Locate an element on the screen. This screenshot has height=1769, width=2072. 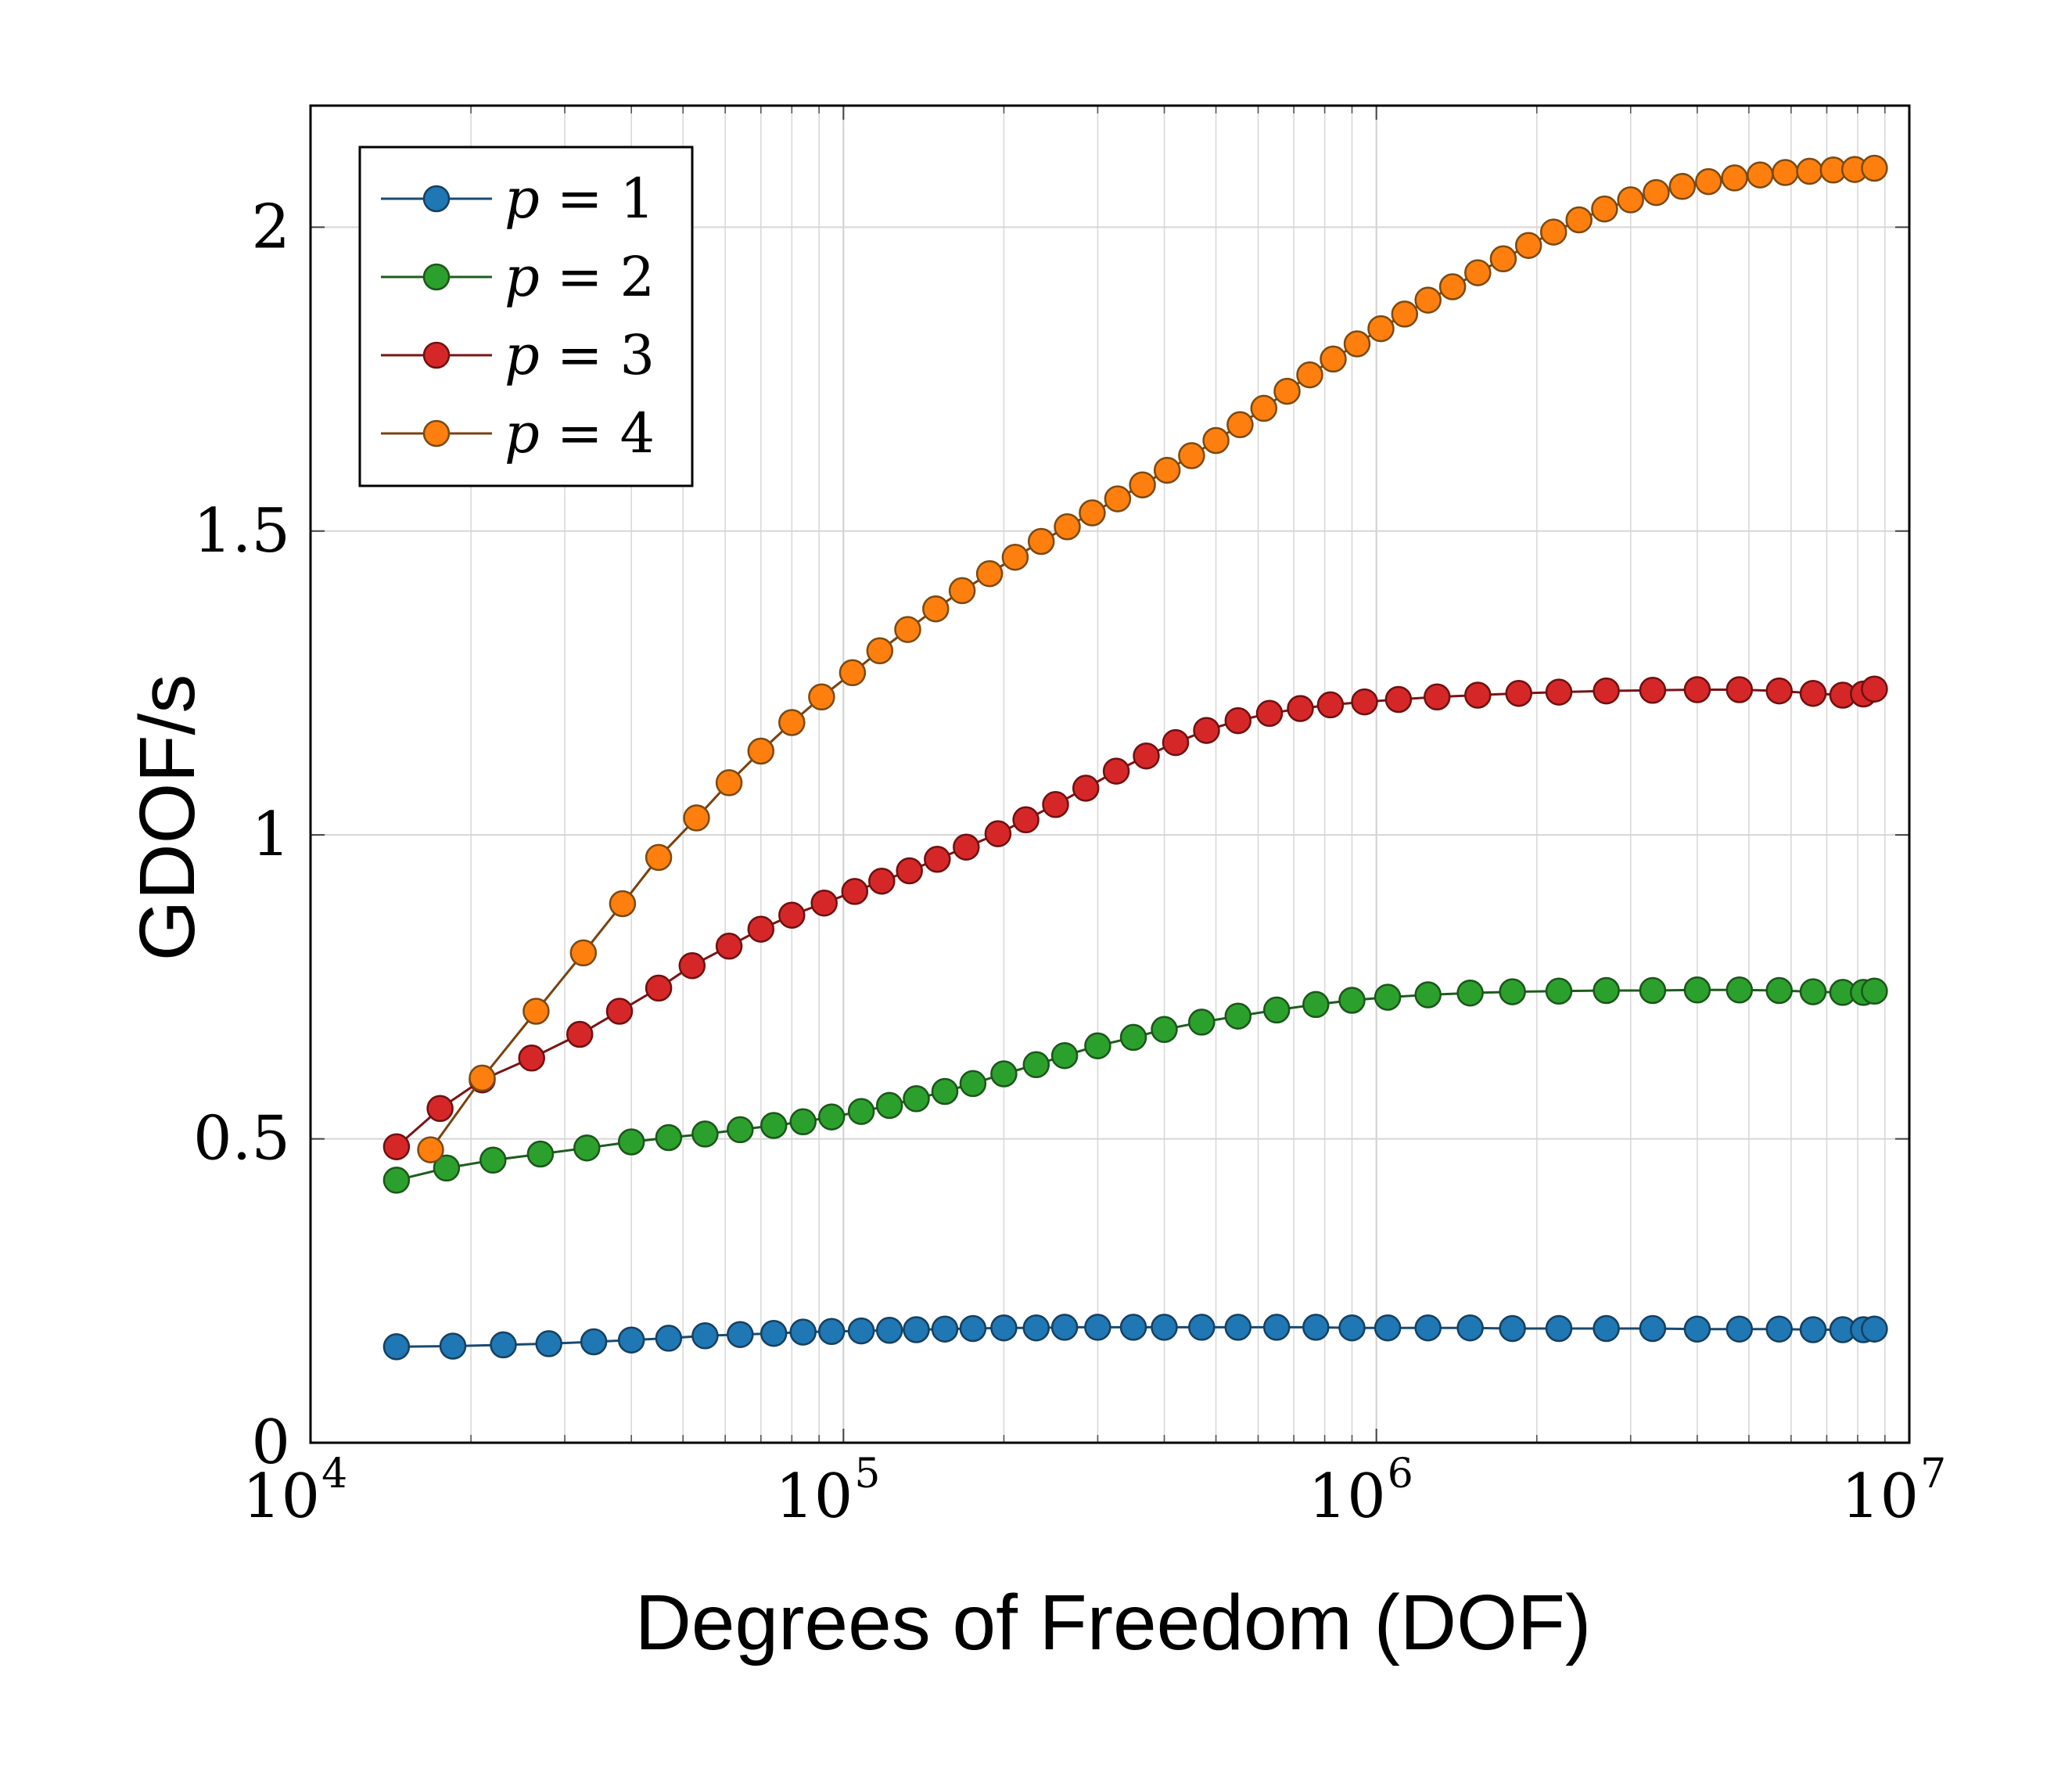
legend-label-p1: p = 1 is located at coordinates (580, 199).